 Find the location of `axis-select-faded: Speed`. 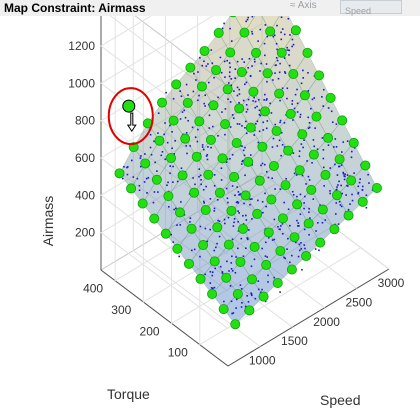

axis-select-faded: Speed is located at coordinates (371, 8).